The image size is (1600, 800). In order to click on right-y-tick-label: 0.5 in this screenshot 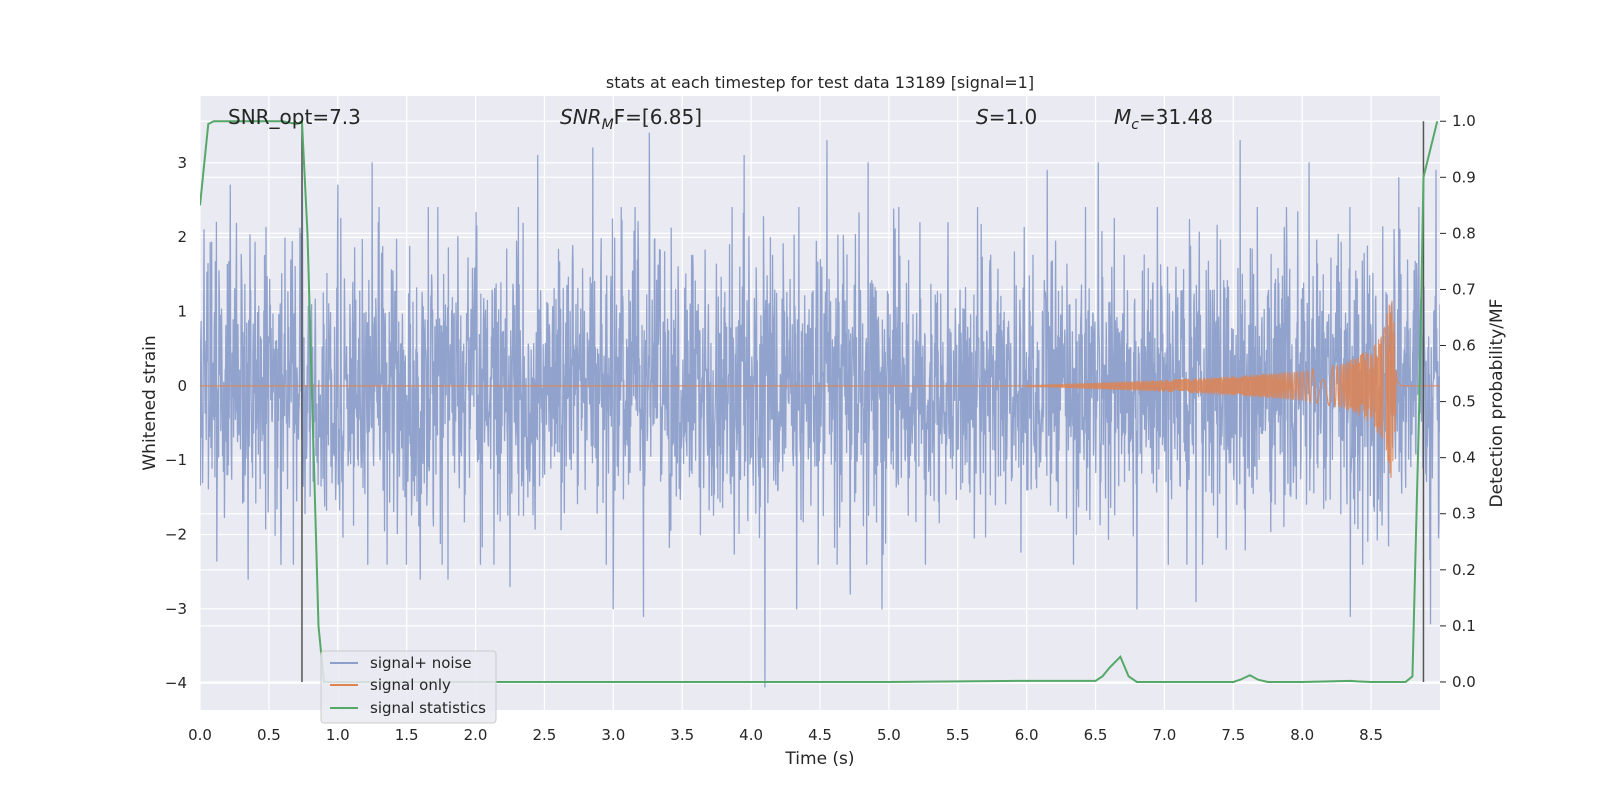, I will do `click(1464, 402)`.